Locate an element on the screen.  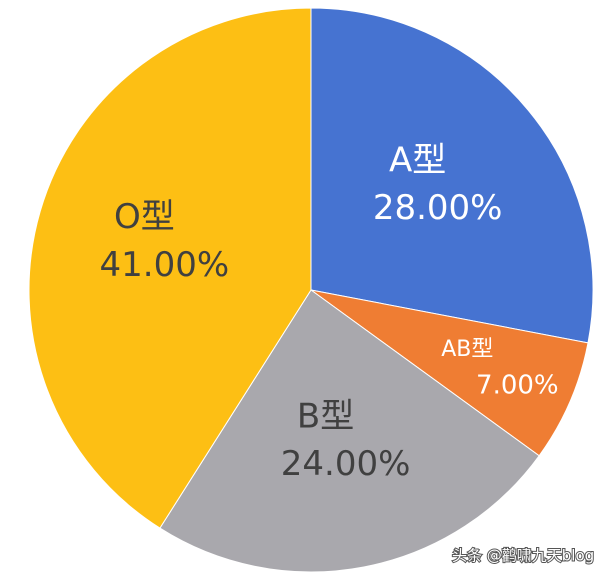
pie-slice is located at coordinates (449, 373).